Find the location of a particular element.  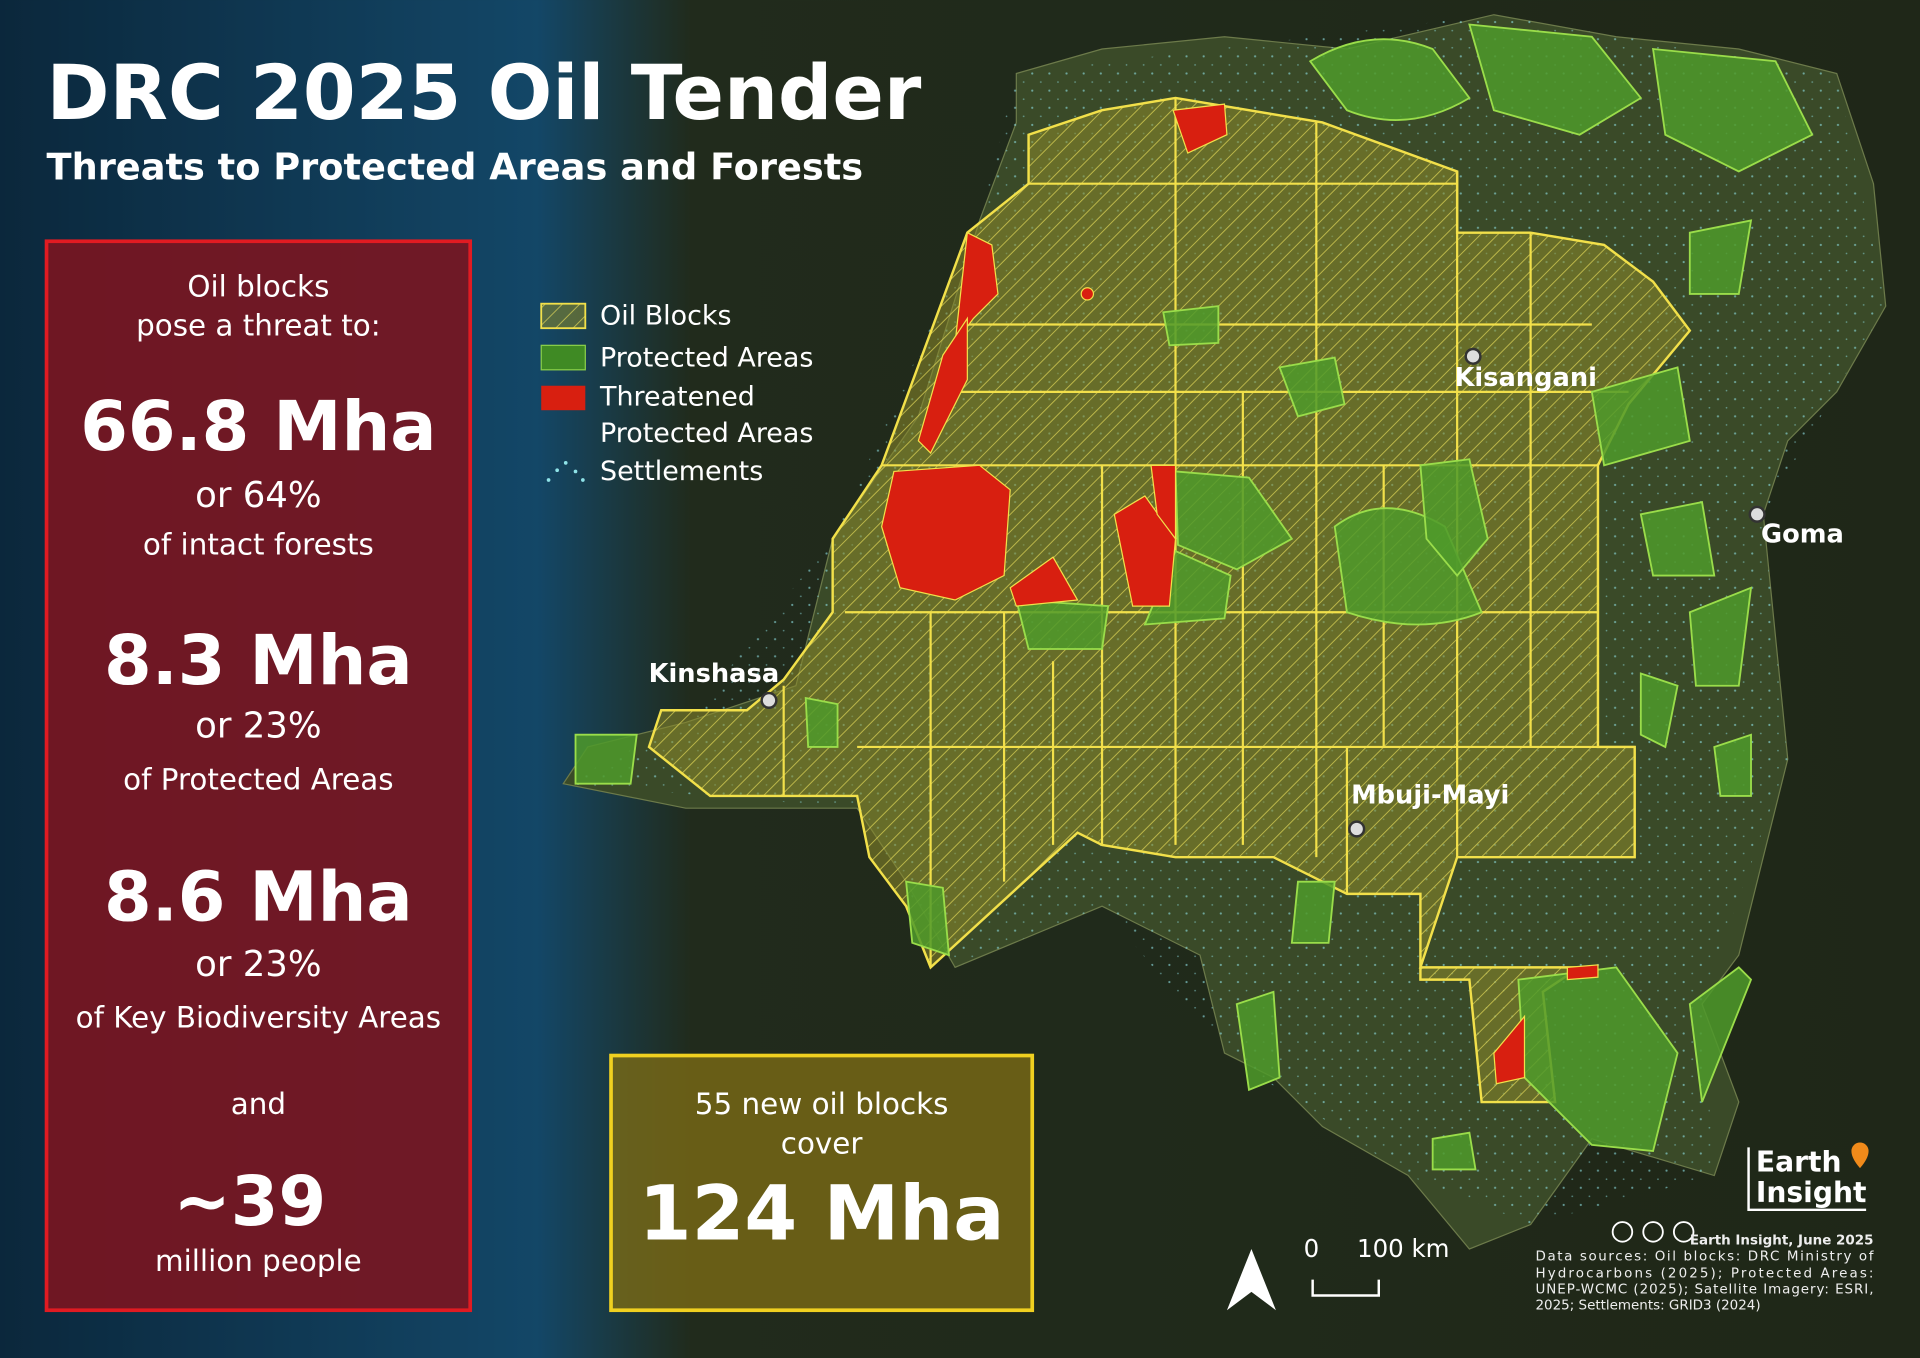

stat-of: of Protected Areas is located at coordinates (258, 780).